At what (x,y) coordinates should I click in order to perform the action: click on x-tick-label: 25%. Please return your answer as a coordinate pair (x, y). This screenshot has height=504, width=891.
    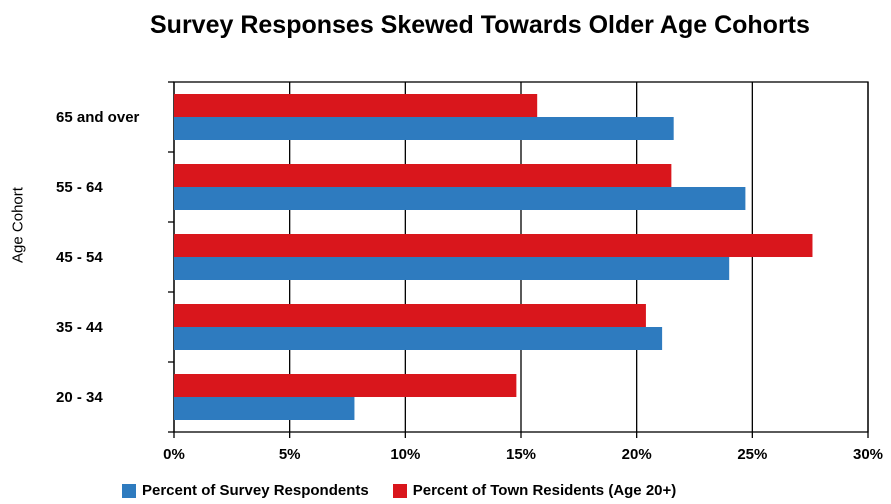
    Looking at the image, I should click on (752, 454).